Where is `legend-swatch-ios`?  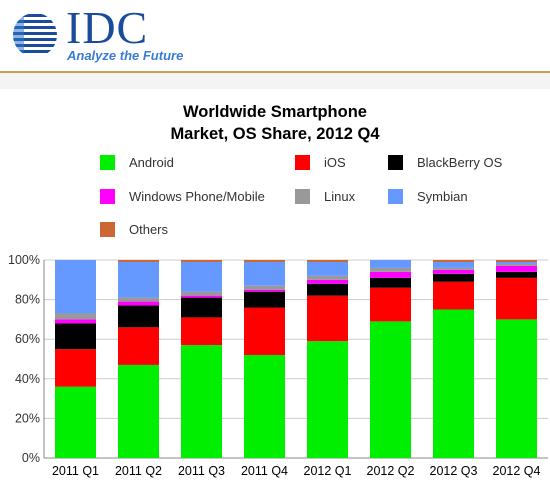 legend-swatch-ios is located at coordinates (302, 162).